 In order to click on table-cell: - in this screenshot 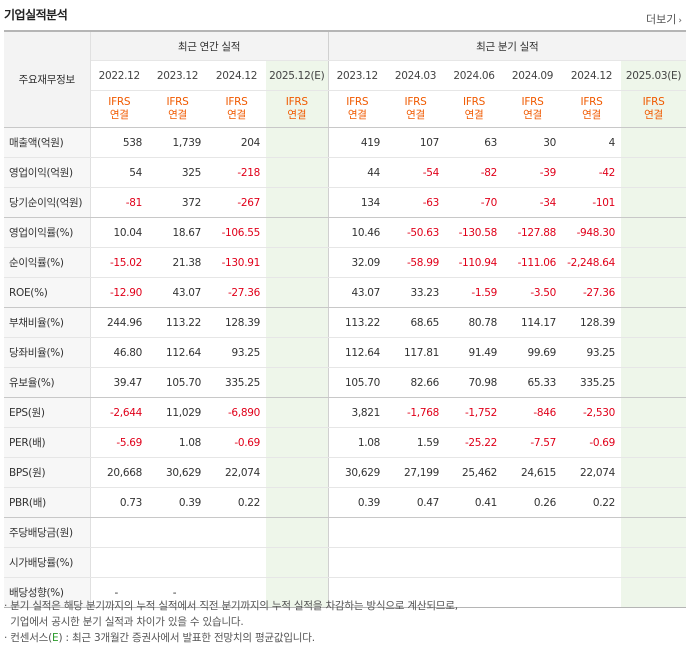, I will do `click(119, 592)`.